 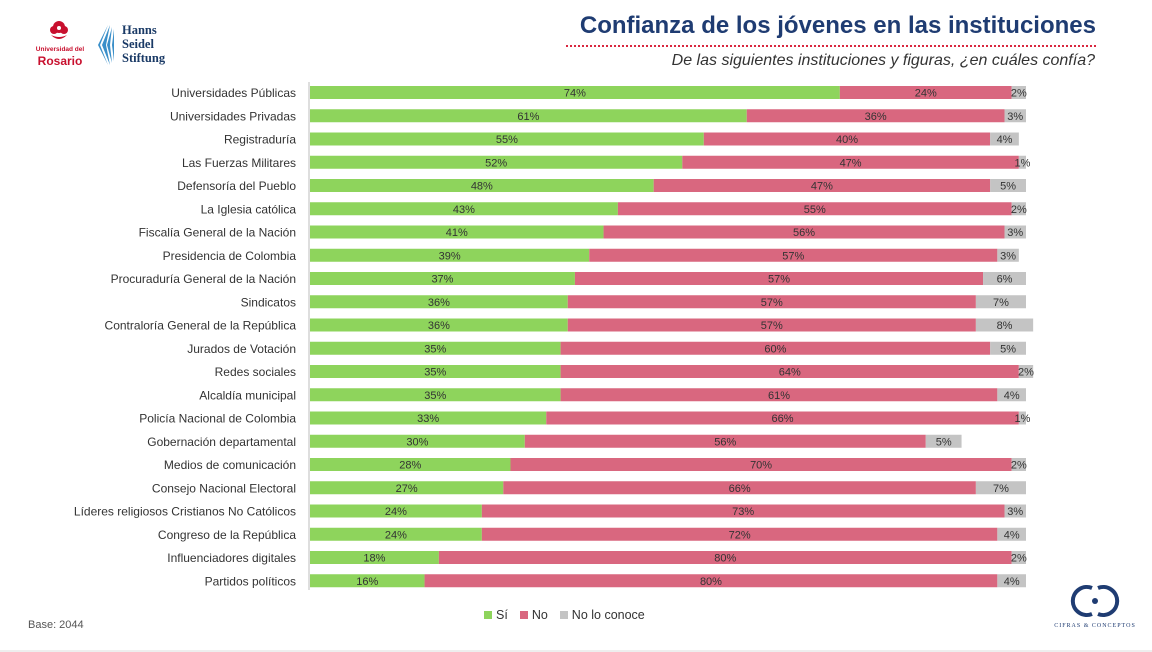 I want to click on data-label: 70%, so click(x=761, y=466).